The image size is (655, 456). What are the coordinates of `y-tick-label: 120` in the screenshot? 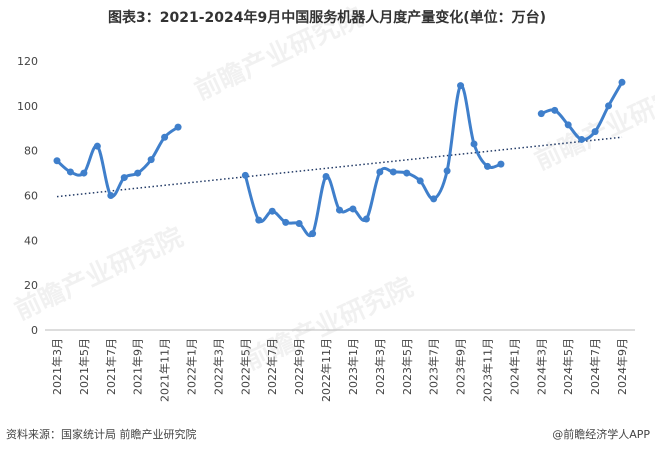 It's located at (27, 61).